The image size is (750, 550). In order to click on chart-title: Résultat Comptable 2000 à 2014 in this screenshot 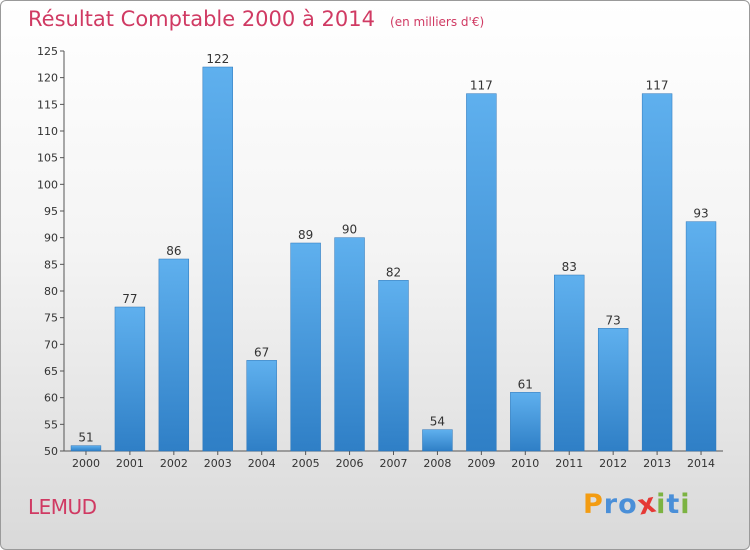, I will do `click(201, 19)`.